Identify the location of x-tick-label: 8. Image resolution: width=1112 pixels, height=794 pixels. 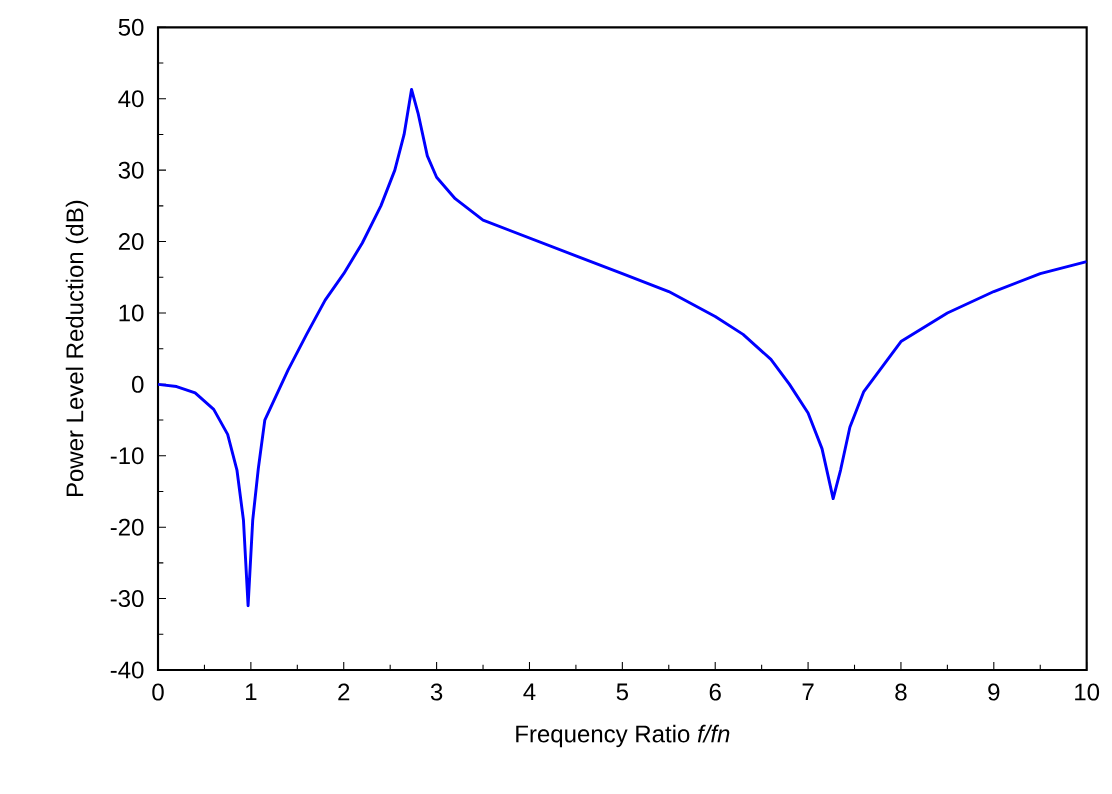
(901, 692).